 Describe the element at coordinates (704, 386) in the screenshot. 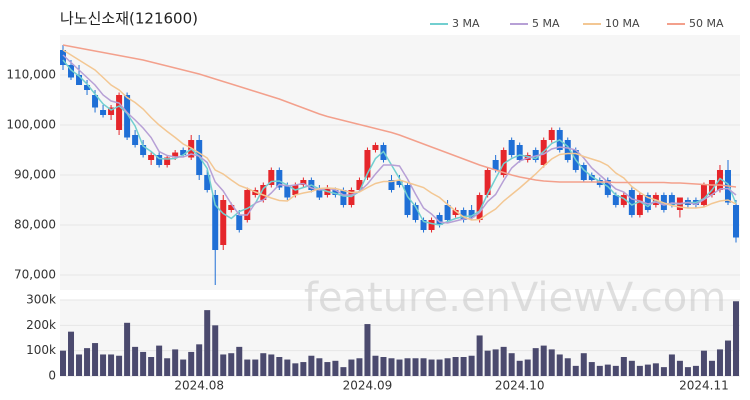

I see `x-tick-label: 2024.11` at that location.